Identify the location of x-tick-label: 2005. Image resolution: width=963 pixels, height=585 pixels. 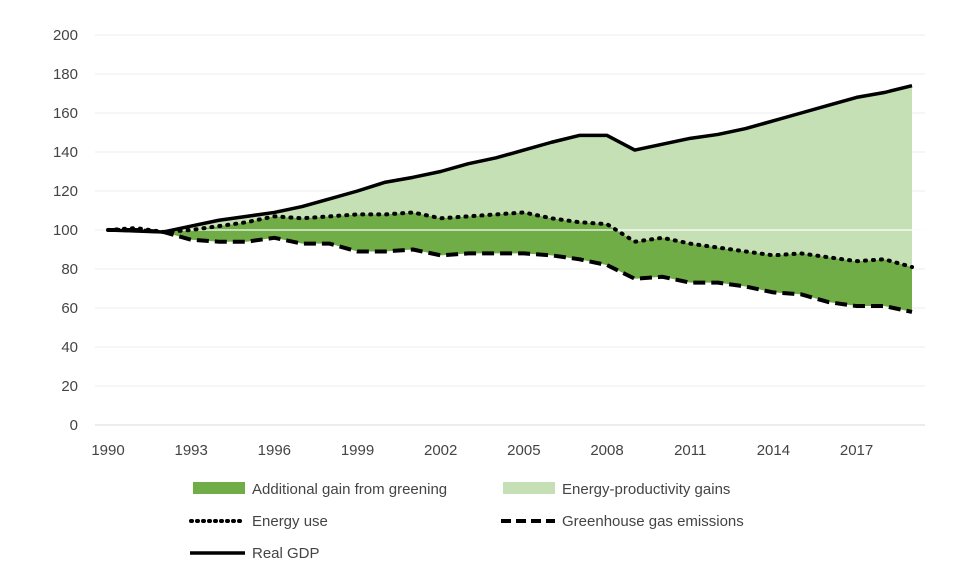
(523, 450).